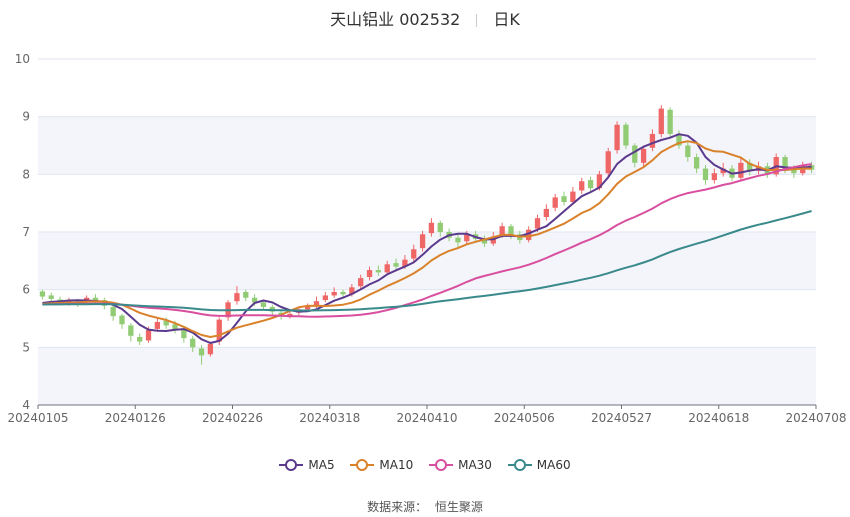  I want to click on legend-ma60-icon, so click(519, 465).